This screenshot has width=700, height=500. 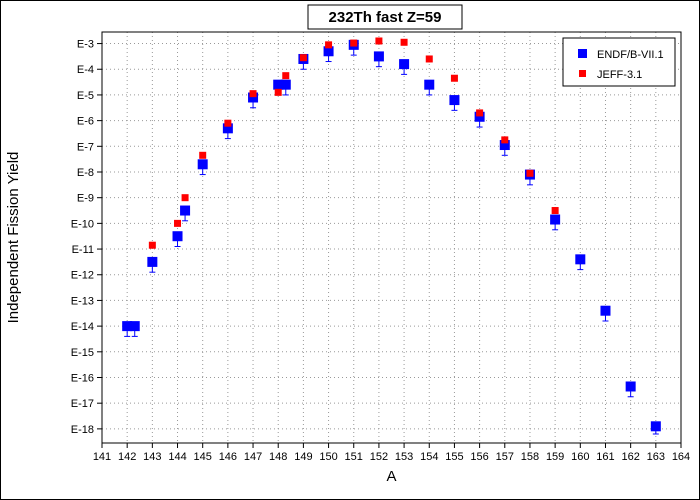 What do you see at coordinates (83, 250) in the screenshot?
I see `y-tick-label: E-11` at bounding box center [83, 250].